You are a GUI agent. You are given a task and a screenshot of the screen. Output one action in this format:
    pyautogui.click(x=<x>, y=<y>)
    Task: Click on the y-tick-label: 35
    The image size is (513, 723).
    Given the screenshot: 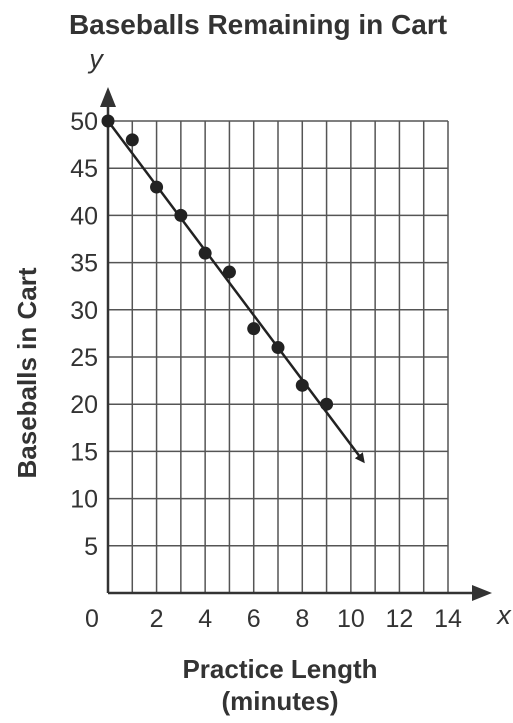 What is the action you would take?
    pyautogui.click(x=84, y=264)
    